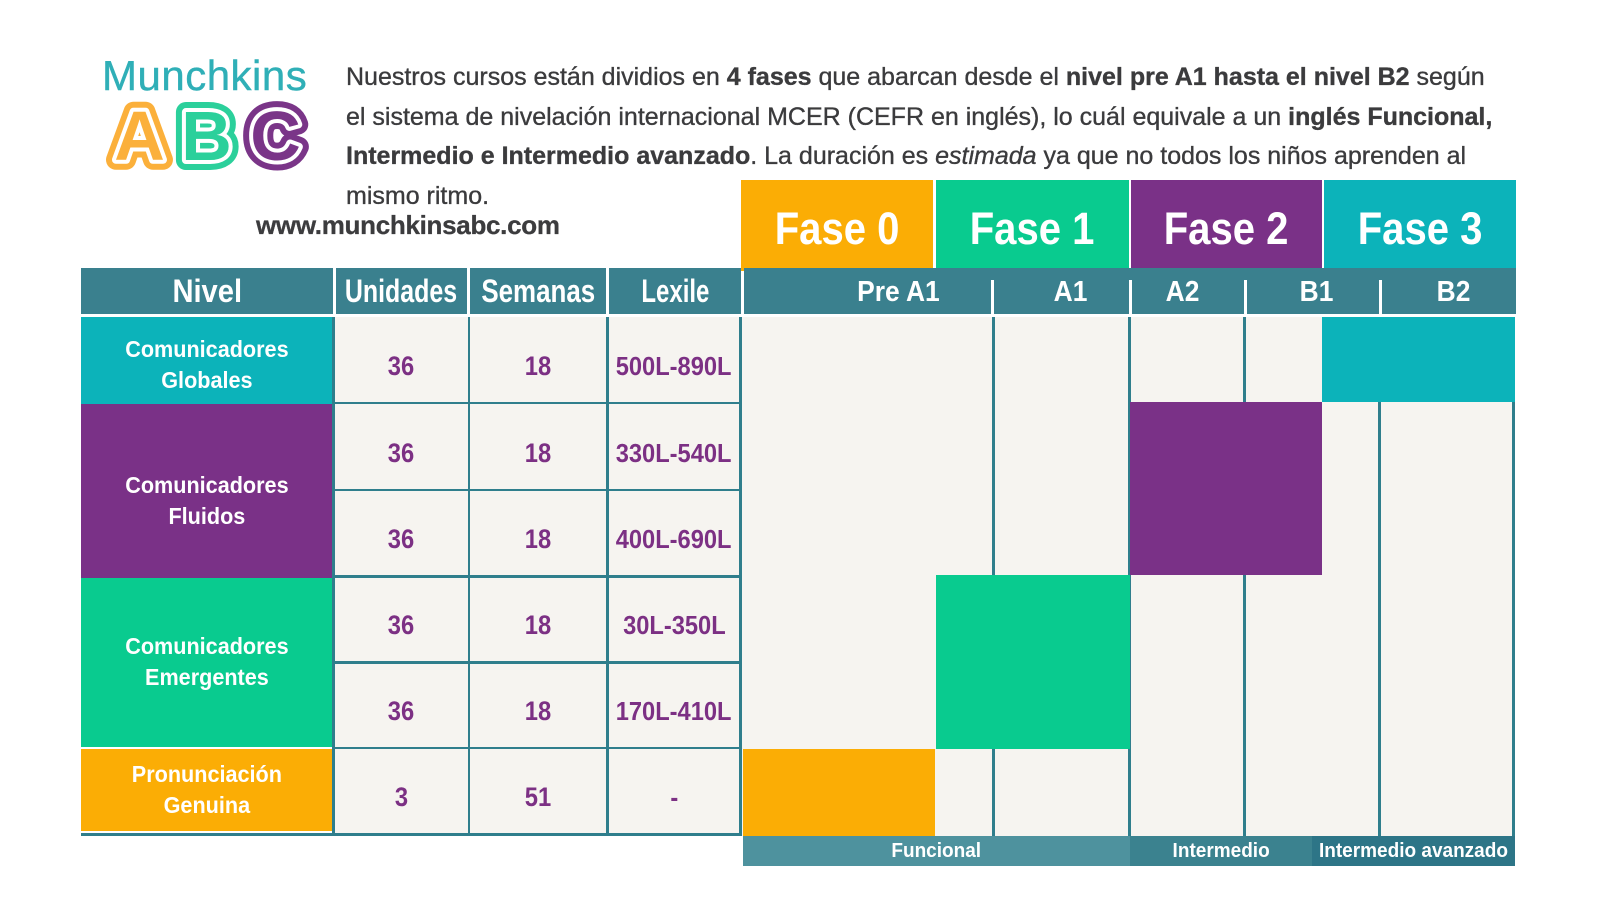  What do you see at coordinates (206, 136) in the screenshot?
I see `svg-text: B` at bounding box center [206, 136].